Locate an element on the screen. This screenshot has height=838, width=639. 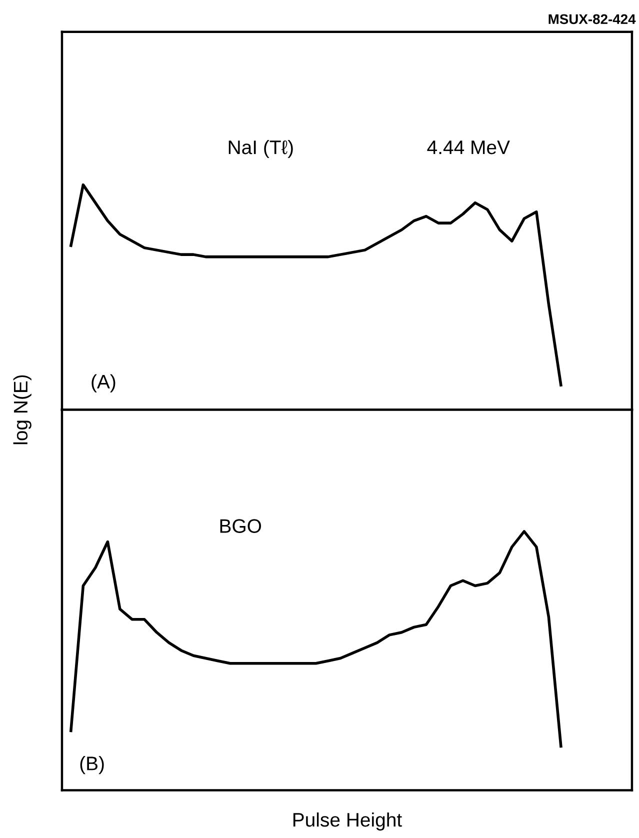
text: NaI (Tℓ) is located at coordinates (260, 149).